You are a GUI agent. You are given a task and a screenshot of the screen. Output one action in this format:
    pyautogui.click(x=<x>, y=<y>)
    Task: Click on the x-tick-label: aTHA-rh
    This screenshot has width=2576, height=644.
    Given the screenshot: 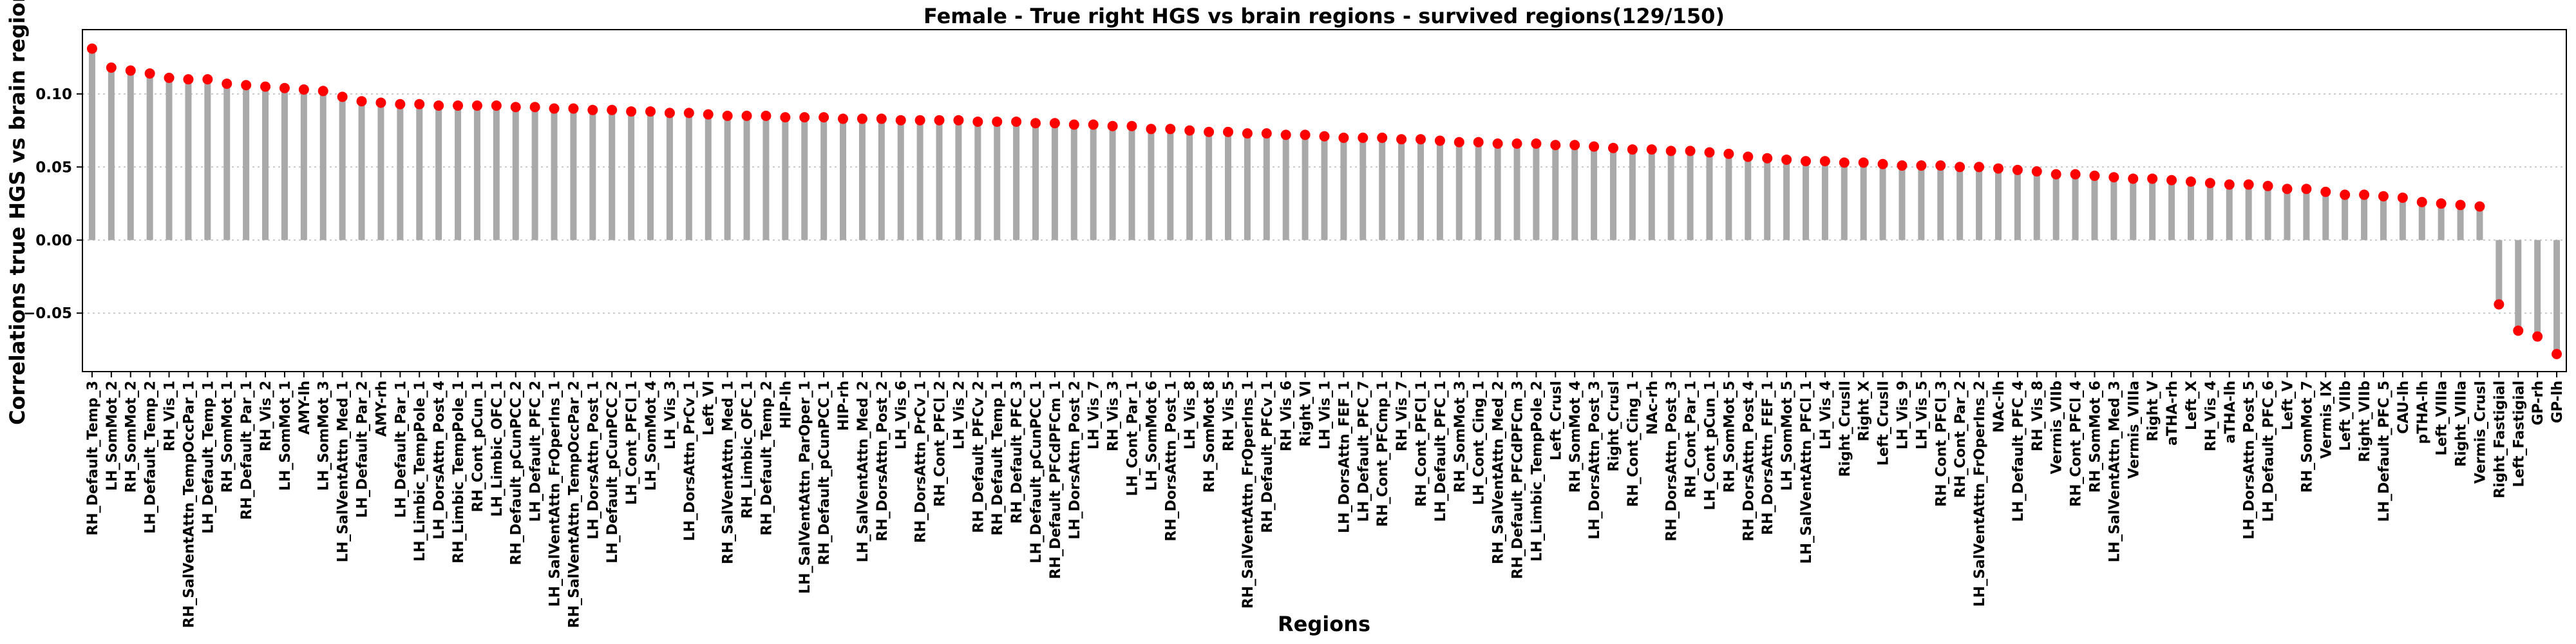 What is the action you would take?
    pyautogui.click(x=2172, y=414)
    